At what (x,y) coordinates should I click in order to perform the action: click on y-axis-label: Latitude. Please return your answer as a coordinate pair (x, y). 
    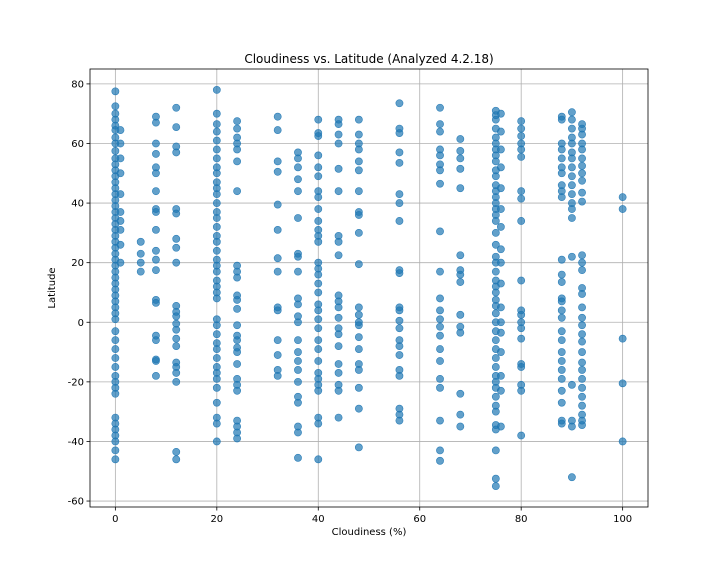
    Looking at the image, I should click on (52, 287).